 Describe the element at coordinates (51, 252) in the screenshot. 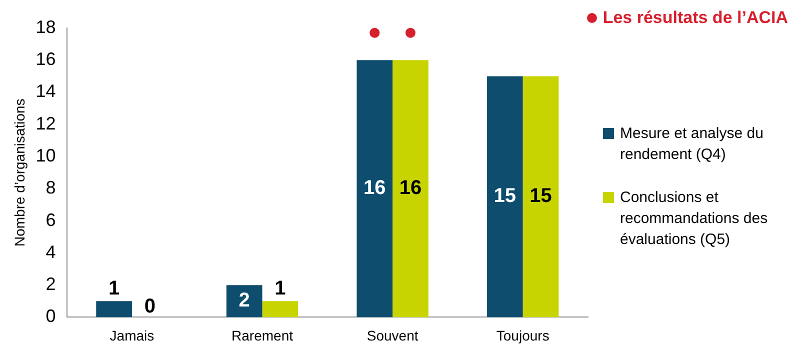

I see `y-tick-label: 4` at that location.